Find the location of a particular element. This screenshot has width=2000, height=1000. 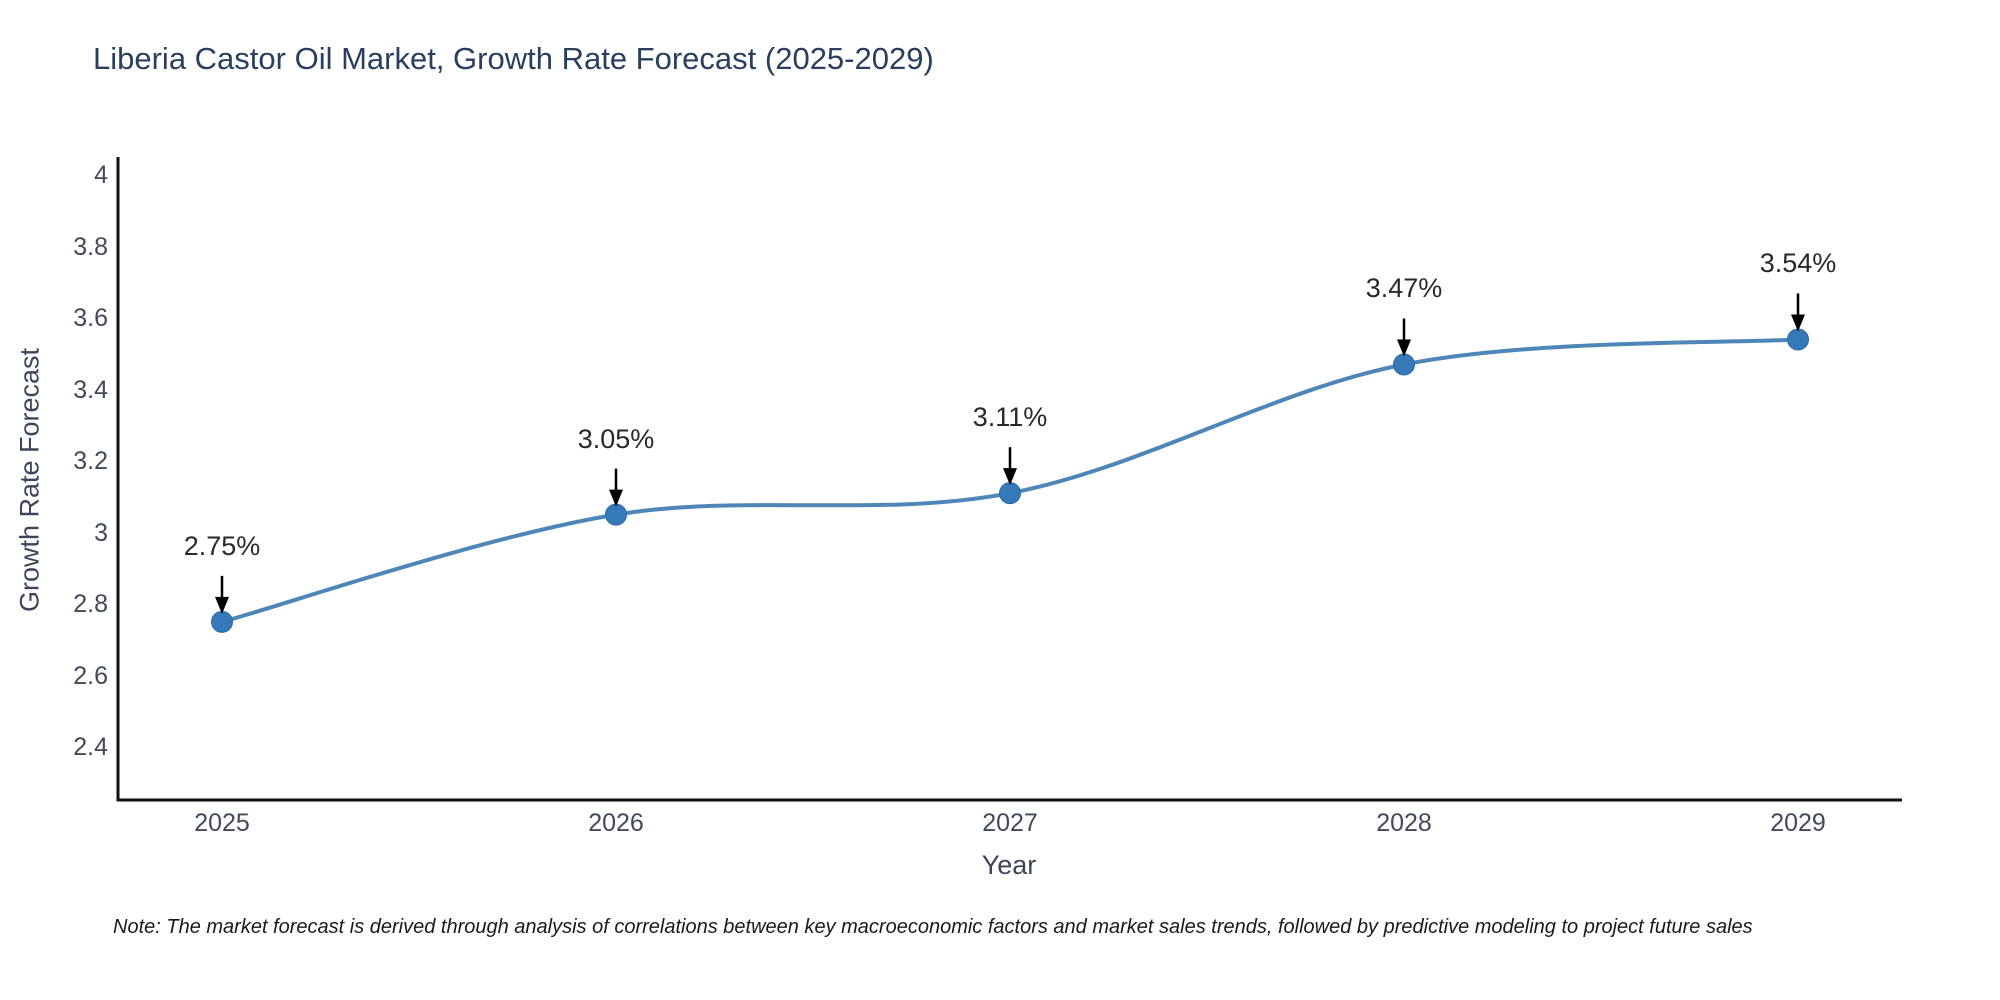

y-tick-label: 3.2 is located at coordinates (90, 461).